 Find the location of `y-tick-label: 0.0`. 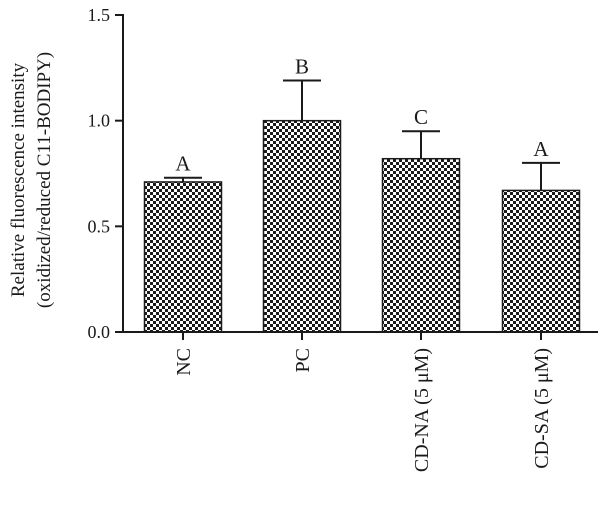

y-tick-label: 0.0 is located at coordinates (99, 332).